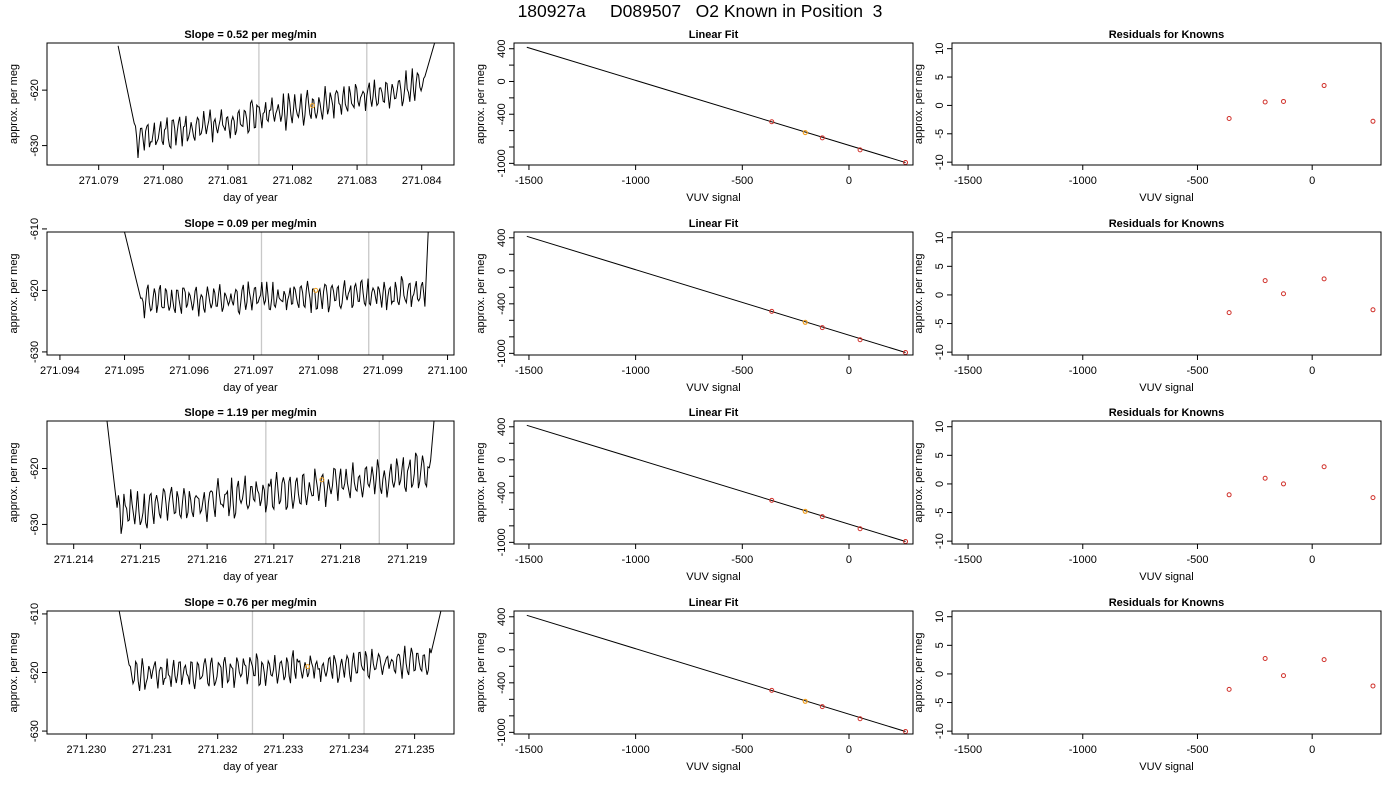  I want to click on x-tick-label: 271.098, so click(318, 371).